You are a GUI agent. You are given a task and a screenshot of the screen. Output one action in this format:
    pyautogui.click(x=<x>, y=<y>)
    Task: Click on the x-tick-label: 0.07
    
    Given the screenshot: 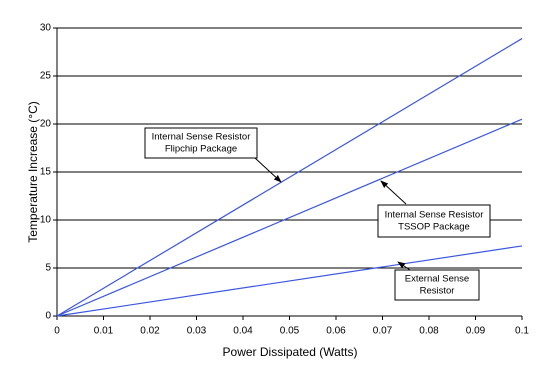 What is the action you would take?
    pyautogui.click(x=383, y=331)
    